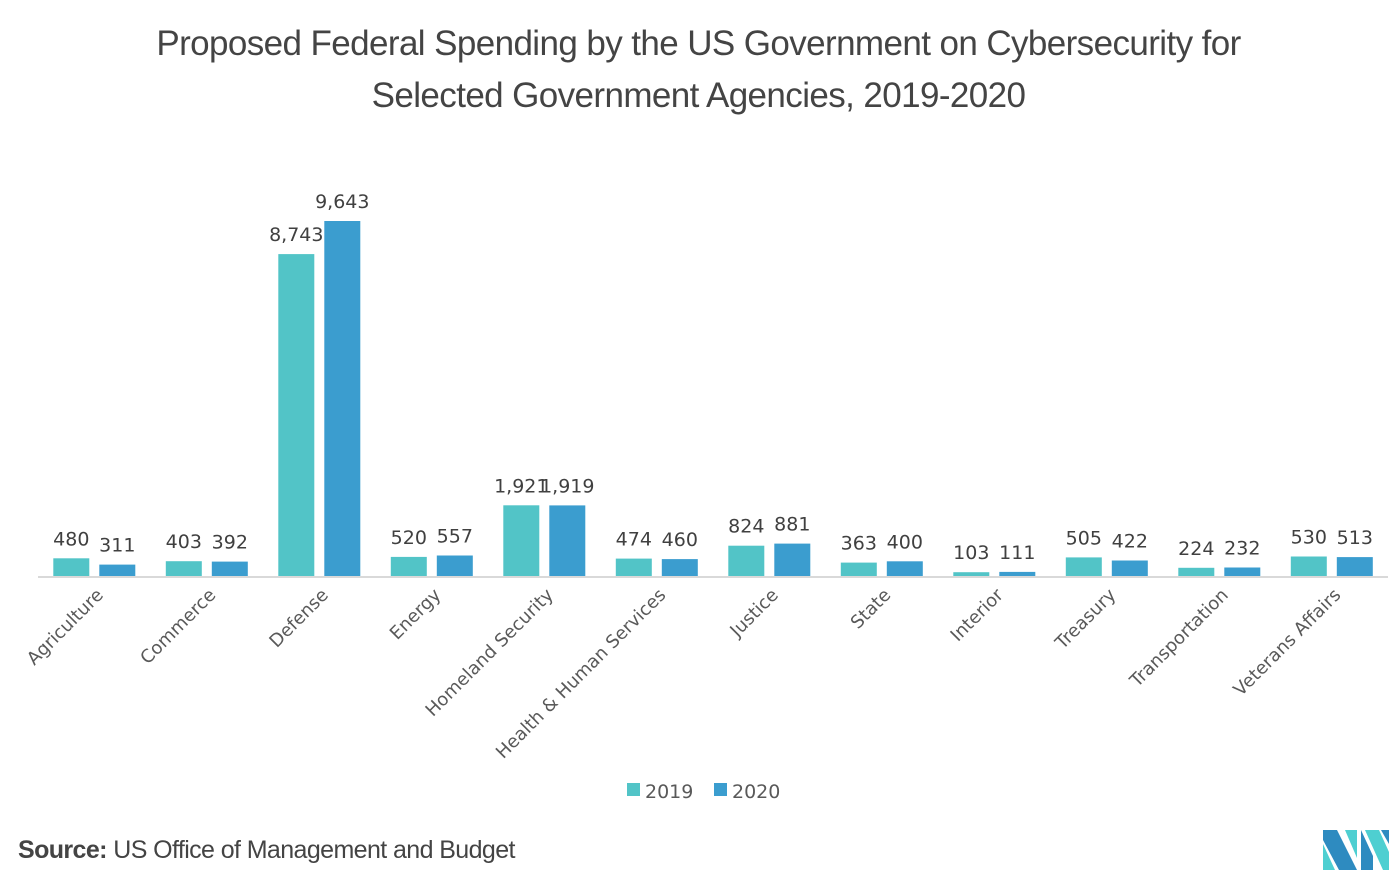 The image size is (1397, 887). I want to click on bar-commerce-2020, so click(229, 568).